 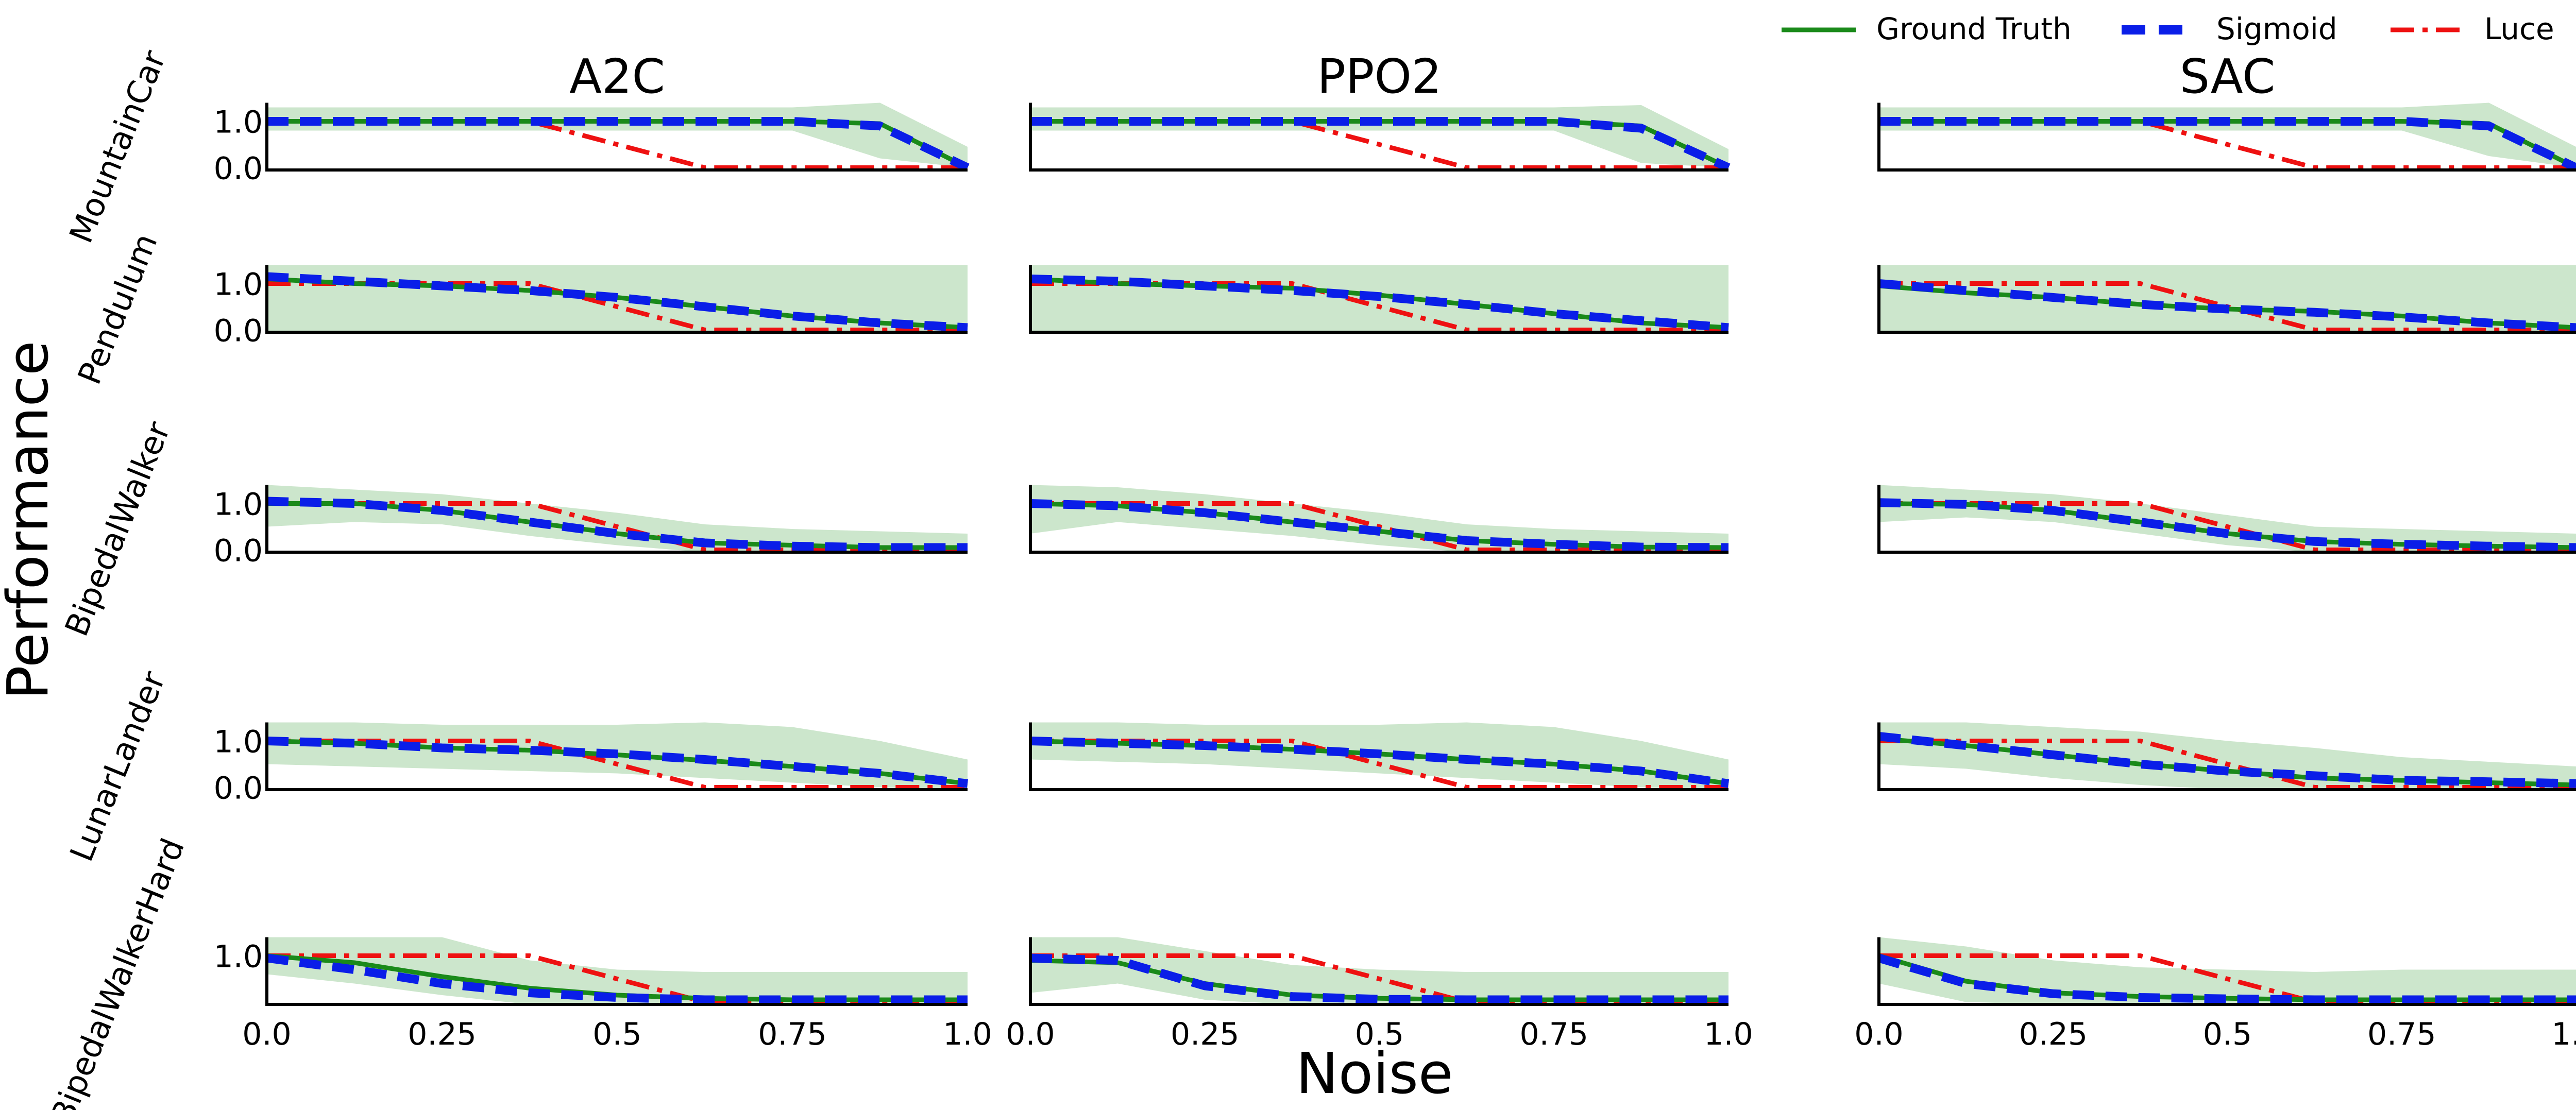 What do you see at coordinates (117, 528) in the screenshot?
I see `row-label-bipedalwalker: BipedalWalker` at bounding box center [117, 528].